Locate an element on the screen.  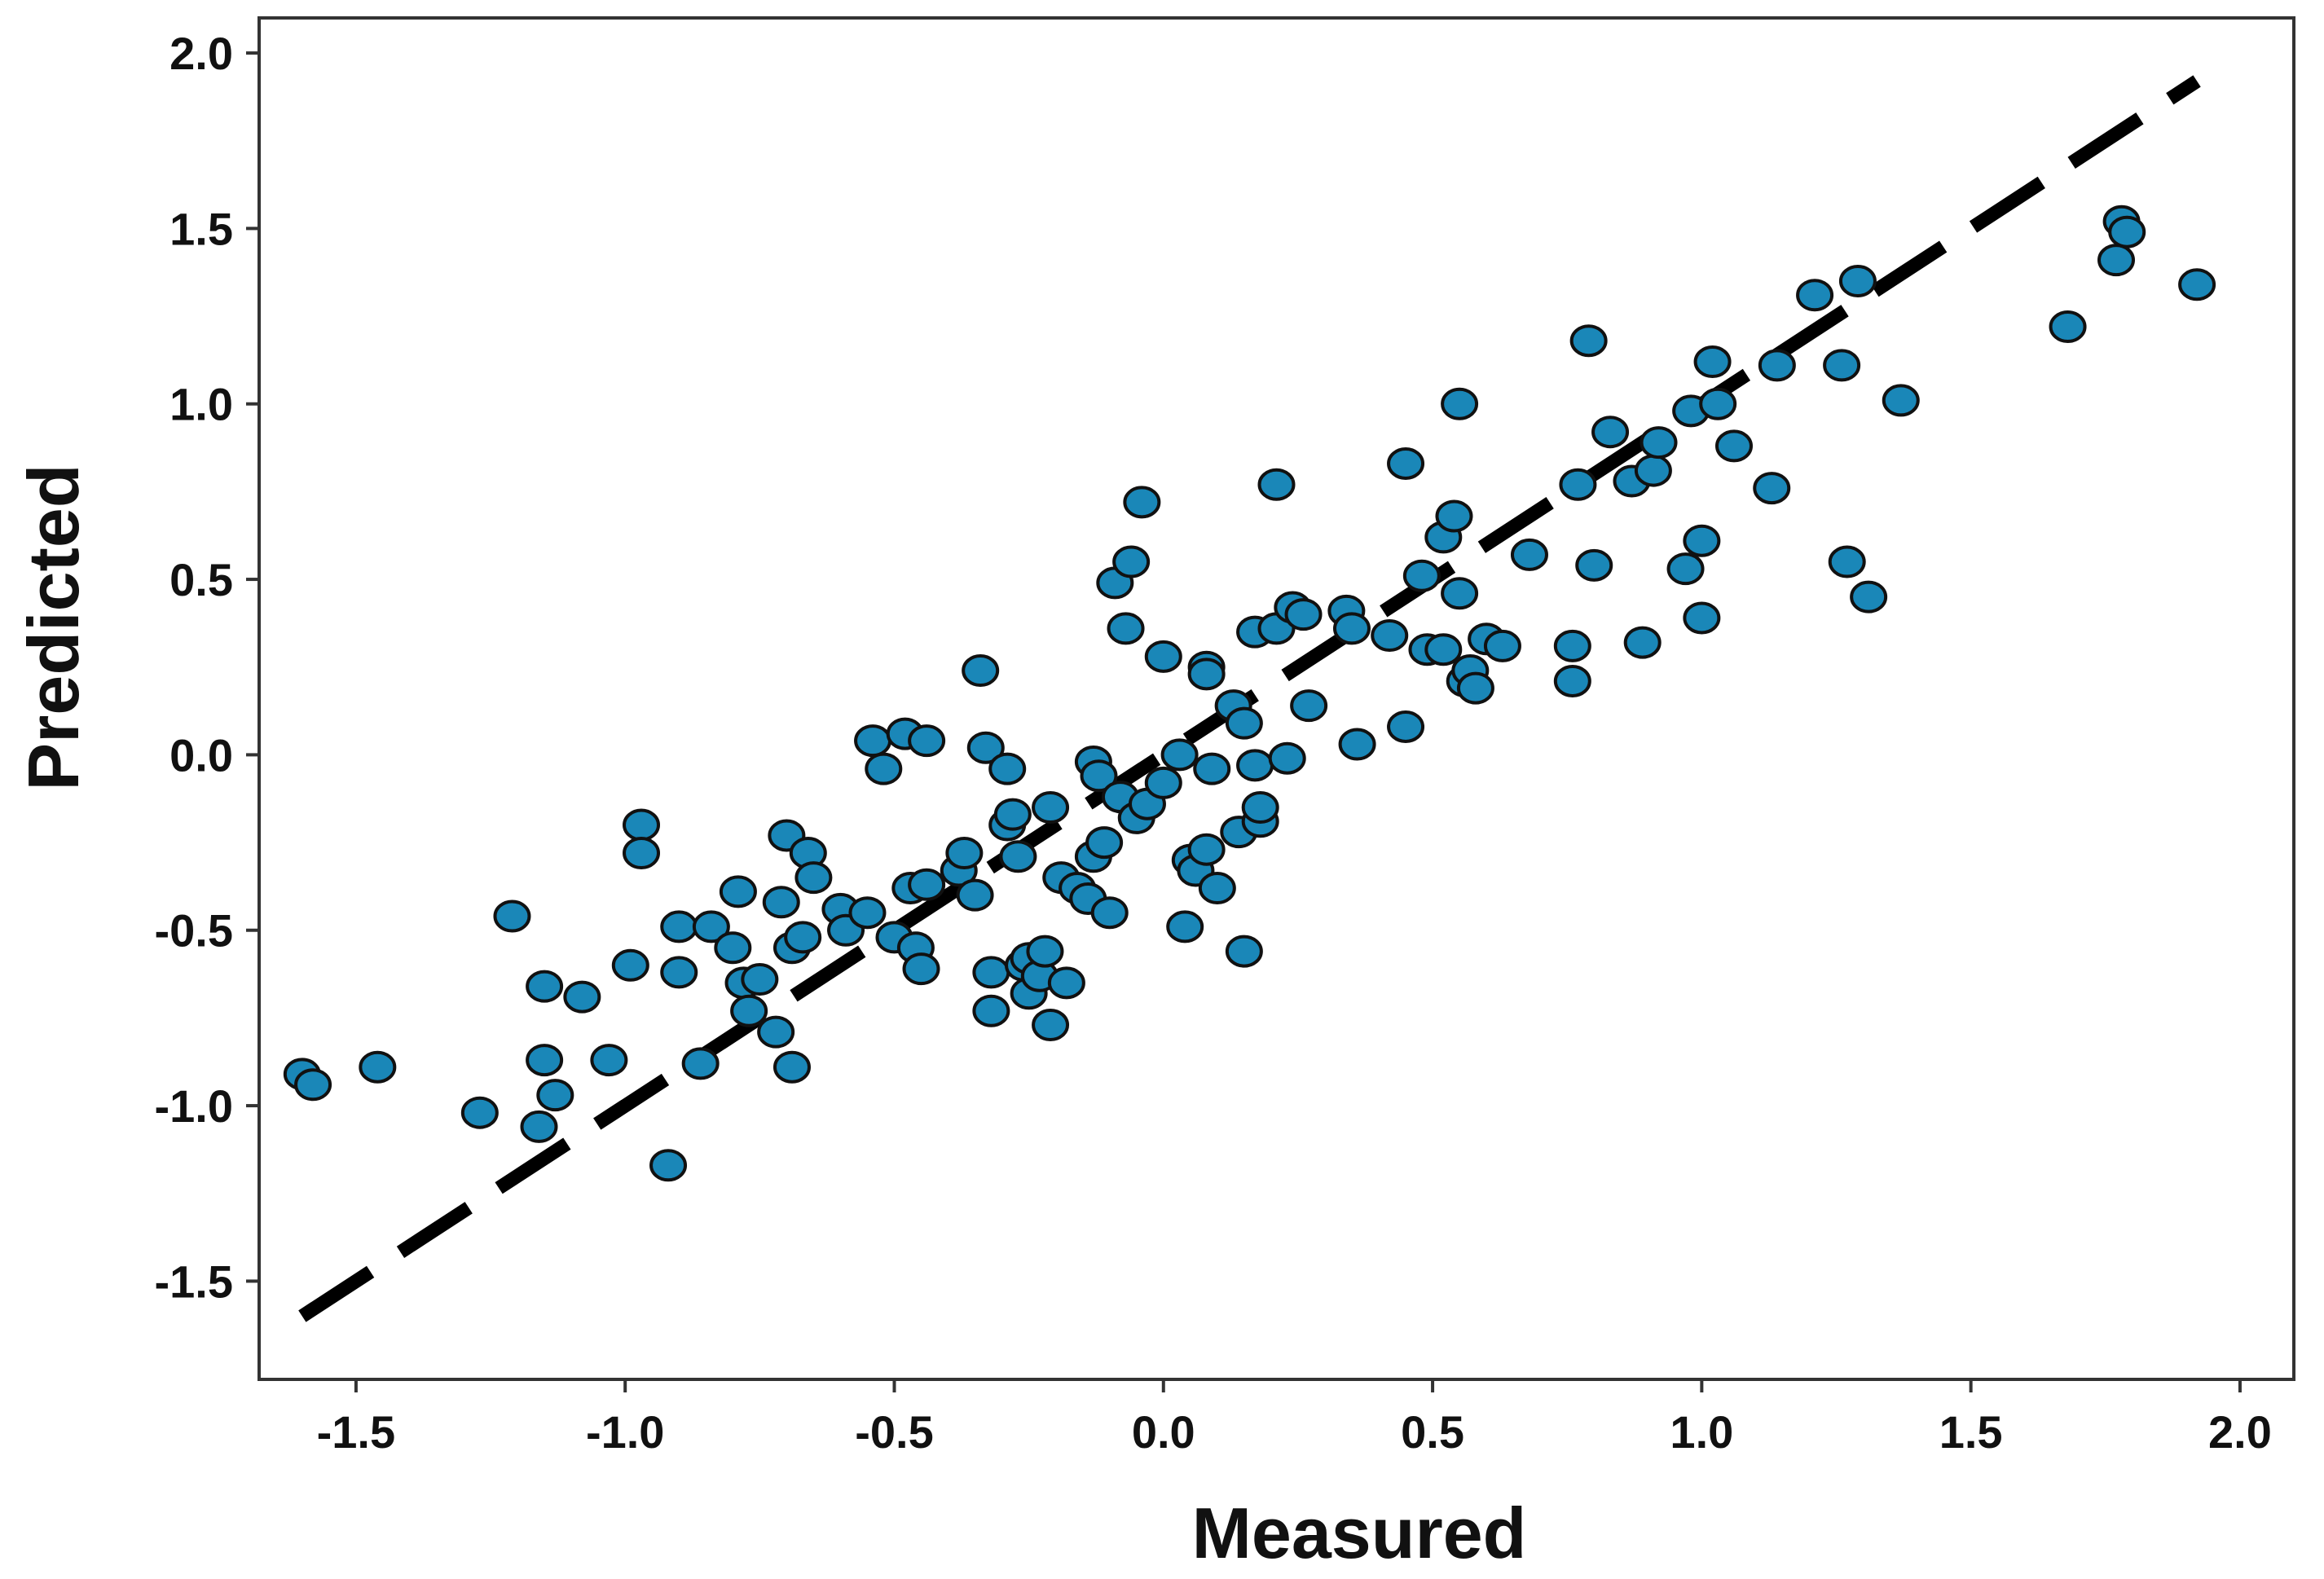
y-axis: -1.5 -1.0 -0.5 0.0 0.5 1.0 1.5 2.0 is located at coordinates (207, 668).